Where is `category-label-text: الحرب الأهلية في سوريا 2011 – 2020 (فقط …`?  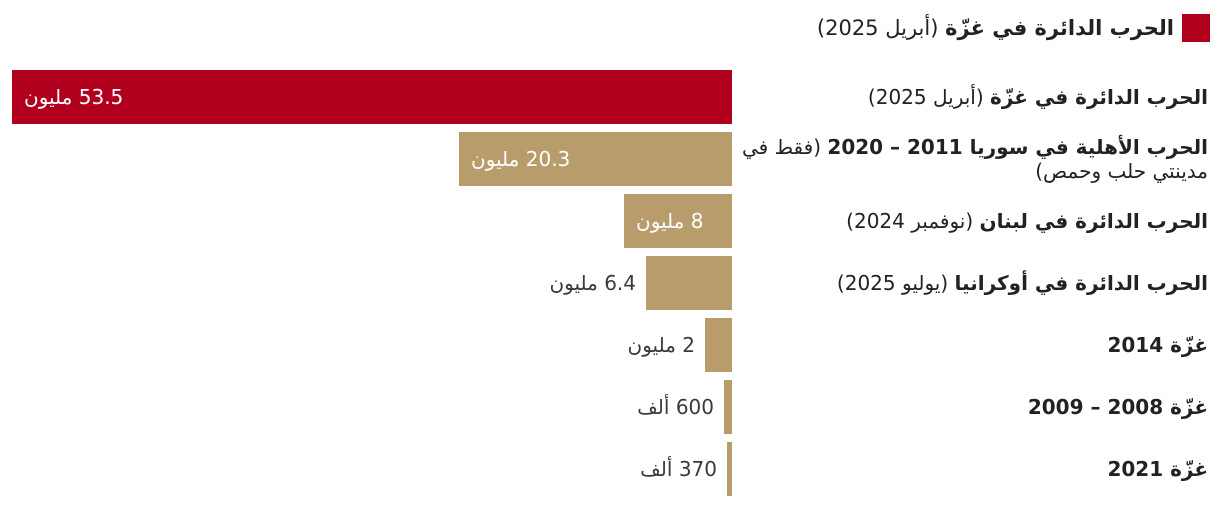 category-label-text: الحرب الأهلية في سوريا 2011 – 2020 (فقط … is located at coordinates (973, 159).